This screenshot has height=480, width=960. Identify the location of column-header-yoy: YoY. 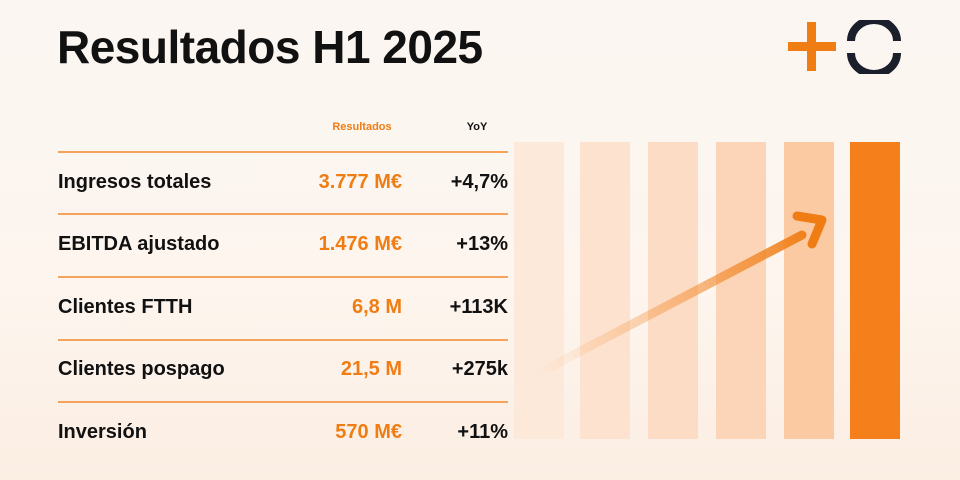
(477, 127).